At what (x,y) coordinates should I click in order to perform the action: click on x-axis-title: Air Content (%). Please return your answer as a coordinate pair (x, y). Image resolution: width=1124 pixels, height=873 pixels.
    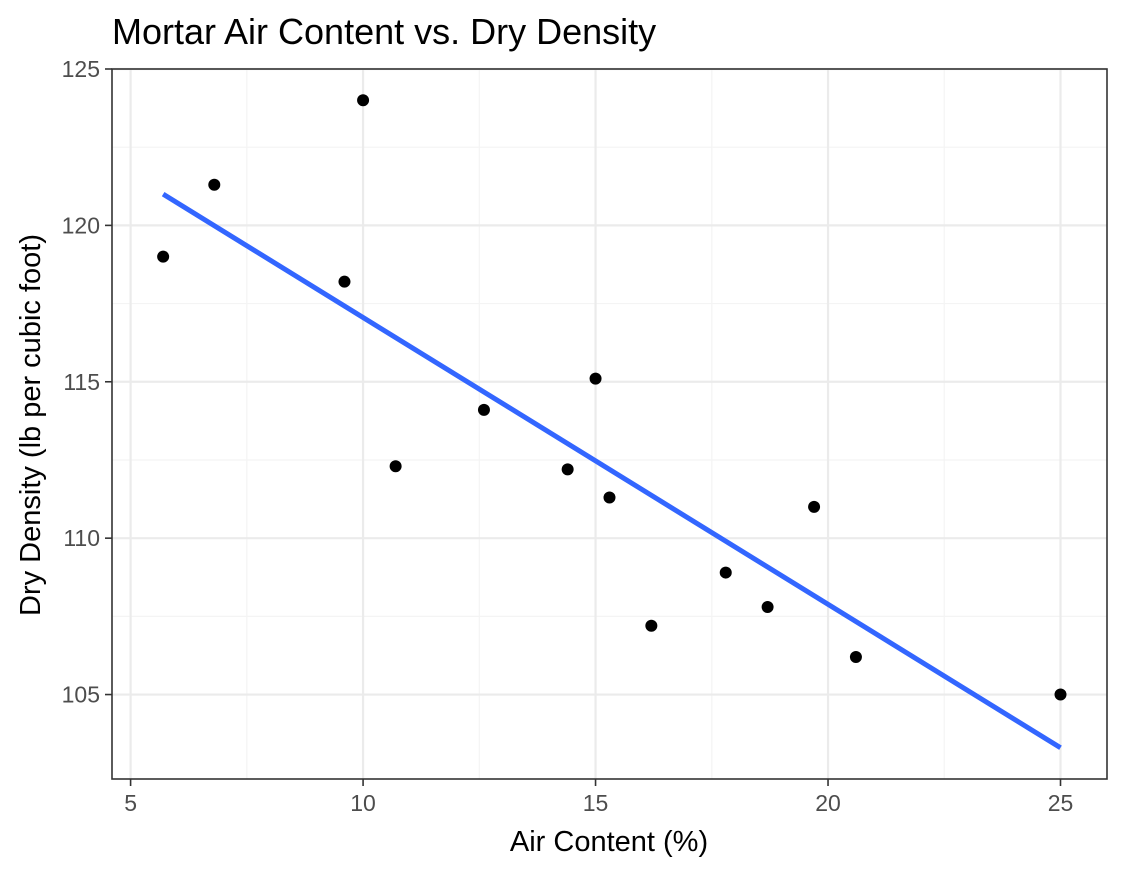
    Looking at the image, I should click on (609, 842).